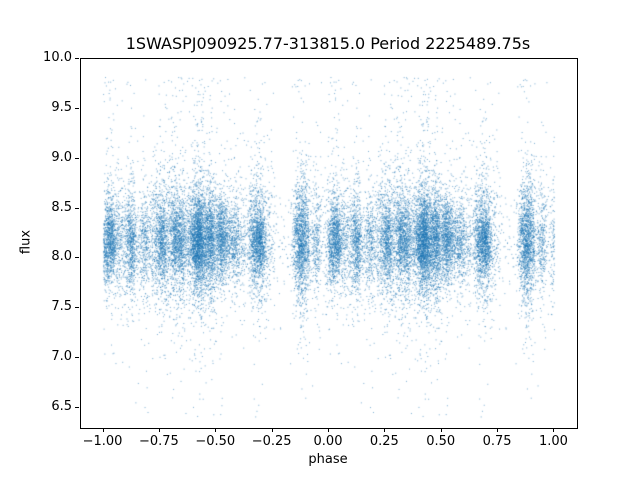 The width and height of the screenshot is (640, 480). Describe the element at coordinates (553, 441) in the screenshot. I see `x-tick-label: 1.00` at that location.